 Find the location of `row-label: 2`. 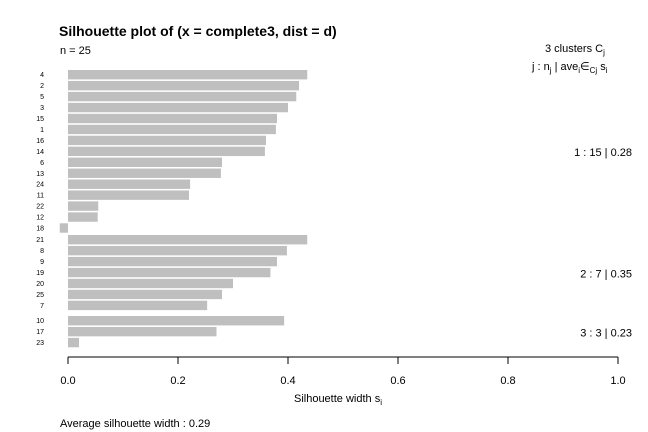

row-label: 2 is located at coordinates (42, 86).